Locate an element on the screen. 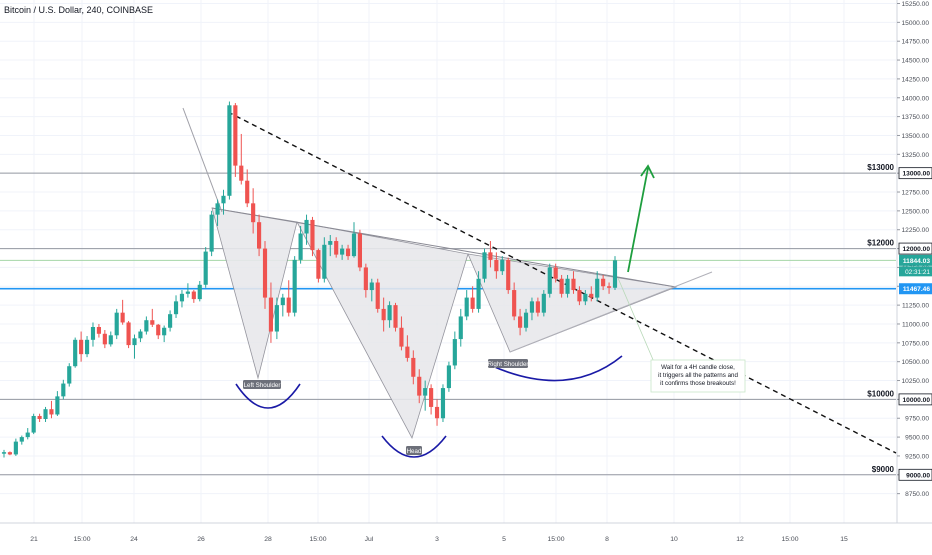  time-tick-label: 21 is located at coordinates (34, 539).